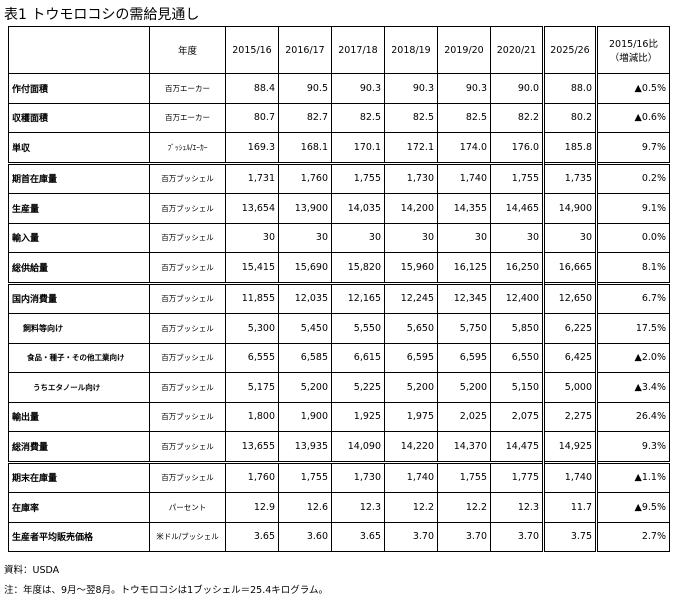 The height and width of the screenshot is (605, 673). I want to click on table-title: 表1 トウモロコシの需給見通し, so click(102, 15).